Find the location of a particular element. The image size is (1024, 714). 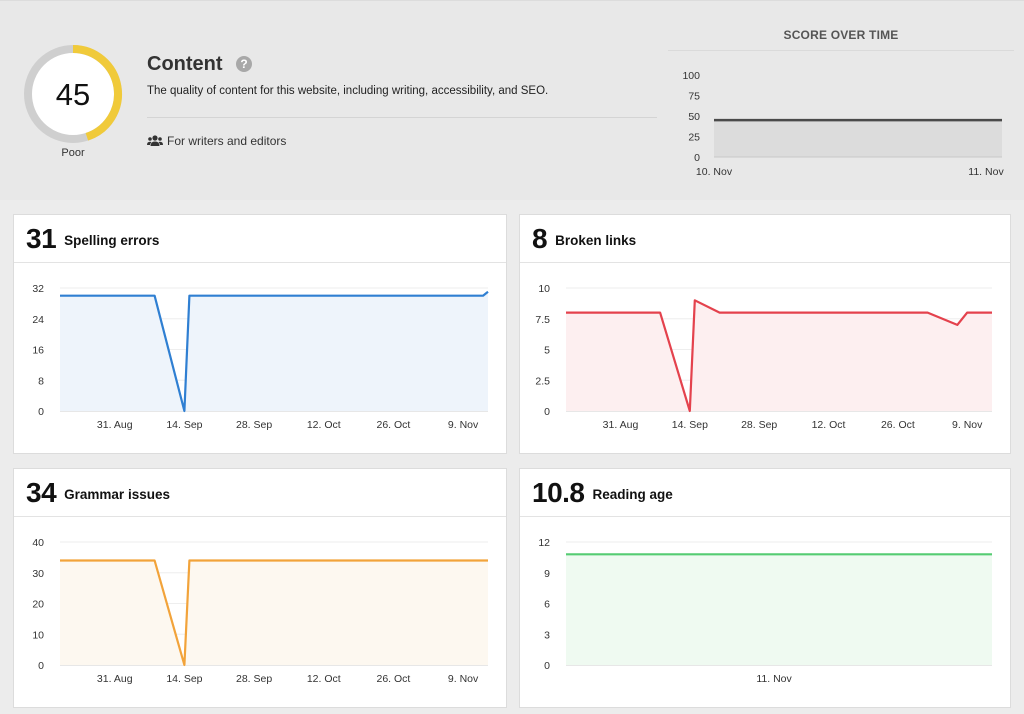

y-tick-label: 8 is located at coordinates (41, 381).